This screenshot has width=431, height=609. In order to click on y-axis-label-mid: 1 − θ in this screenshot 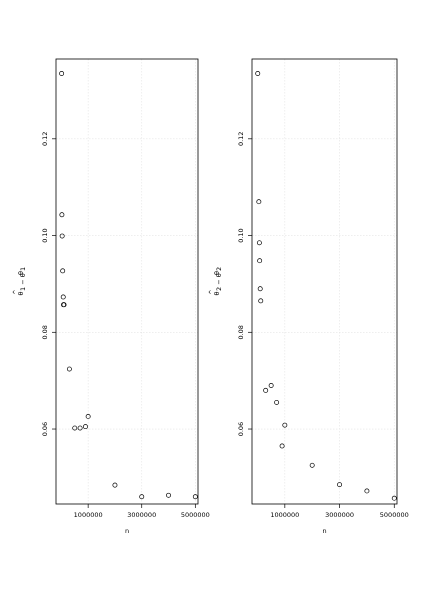, I will do `click(23, 282)`.